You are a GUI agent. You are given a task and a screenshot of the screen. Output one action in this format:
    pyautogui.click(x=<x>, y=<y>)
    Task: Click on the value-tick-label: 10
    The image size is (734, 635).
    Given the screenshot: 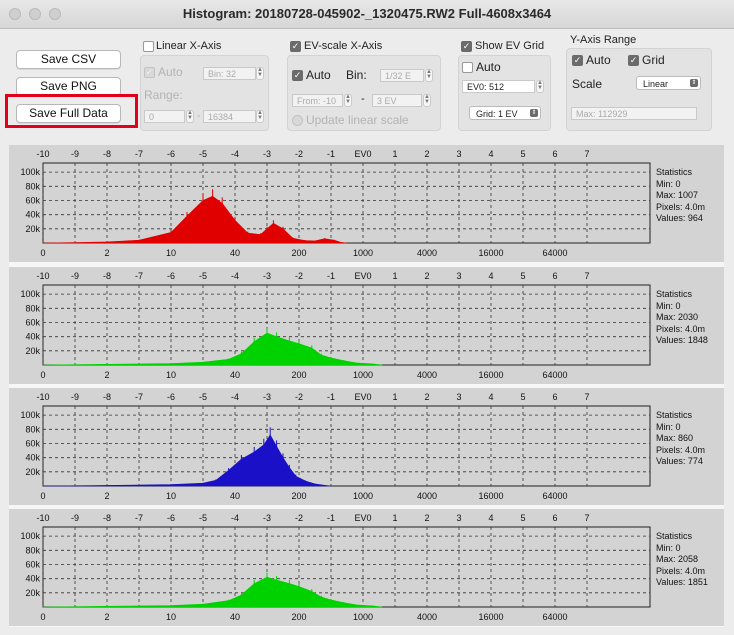 What is the action you would take?
    pyautogui.click(x=171, y=496)
    